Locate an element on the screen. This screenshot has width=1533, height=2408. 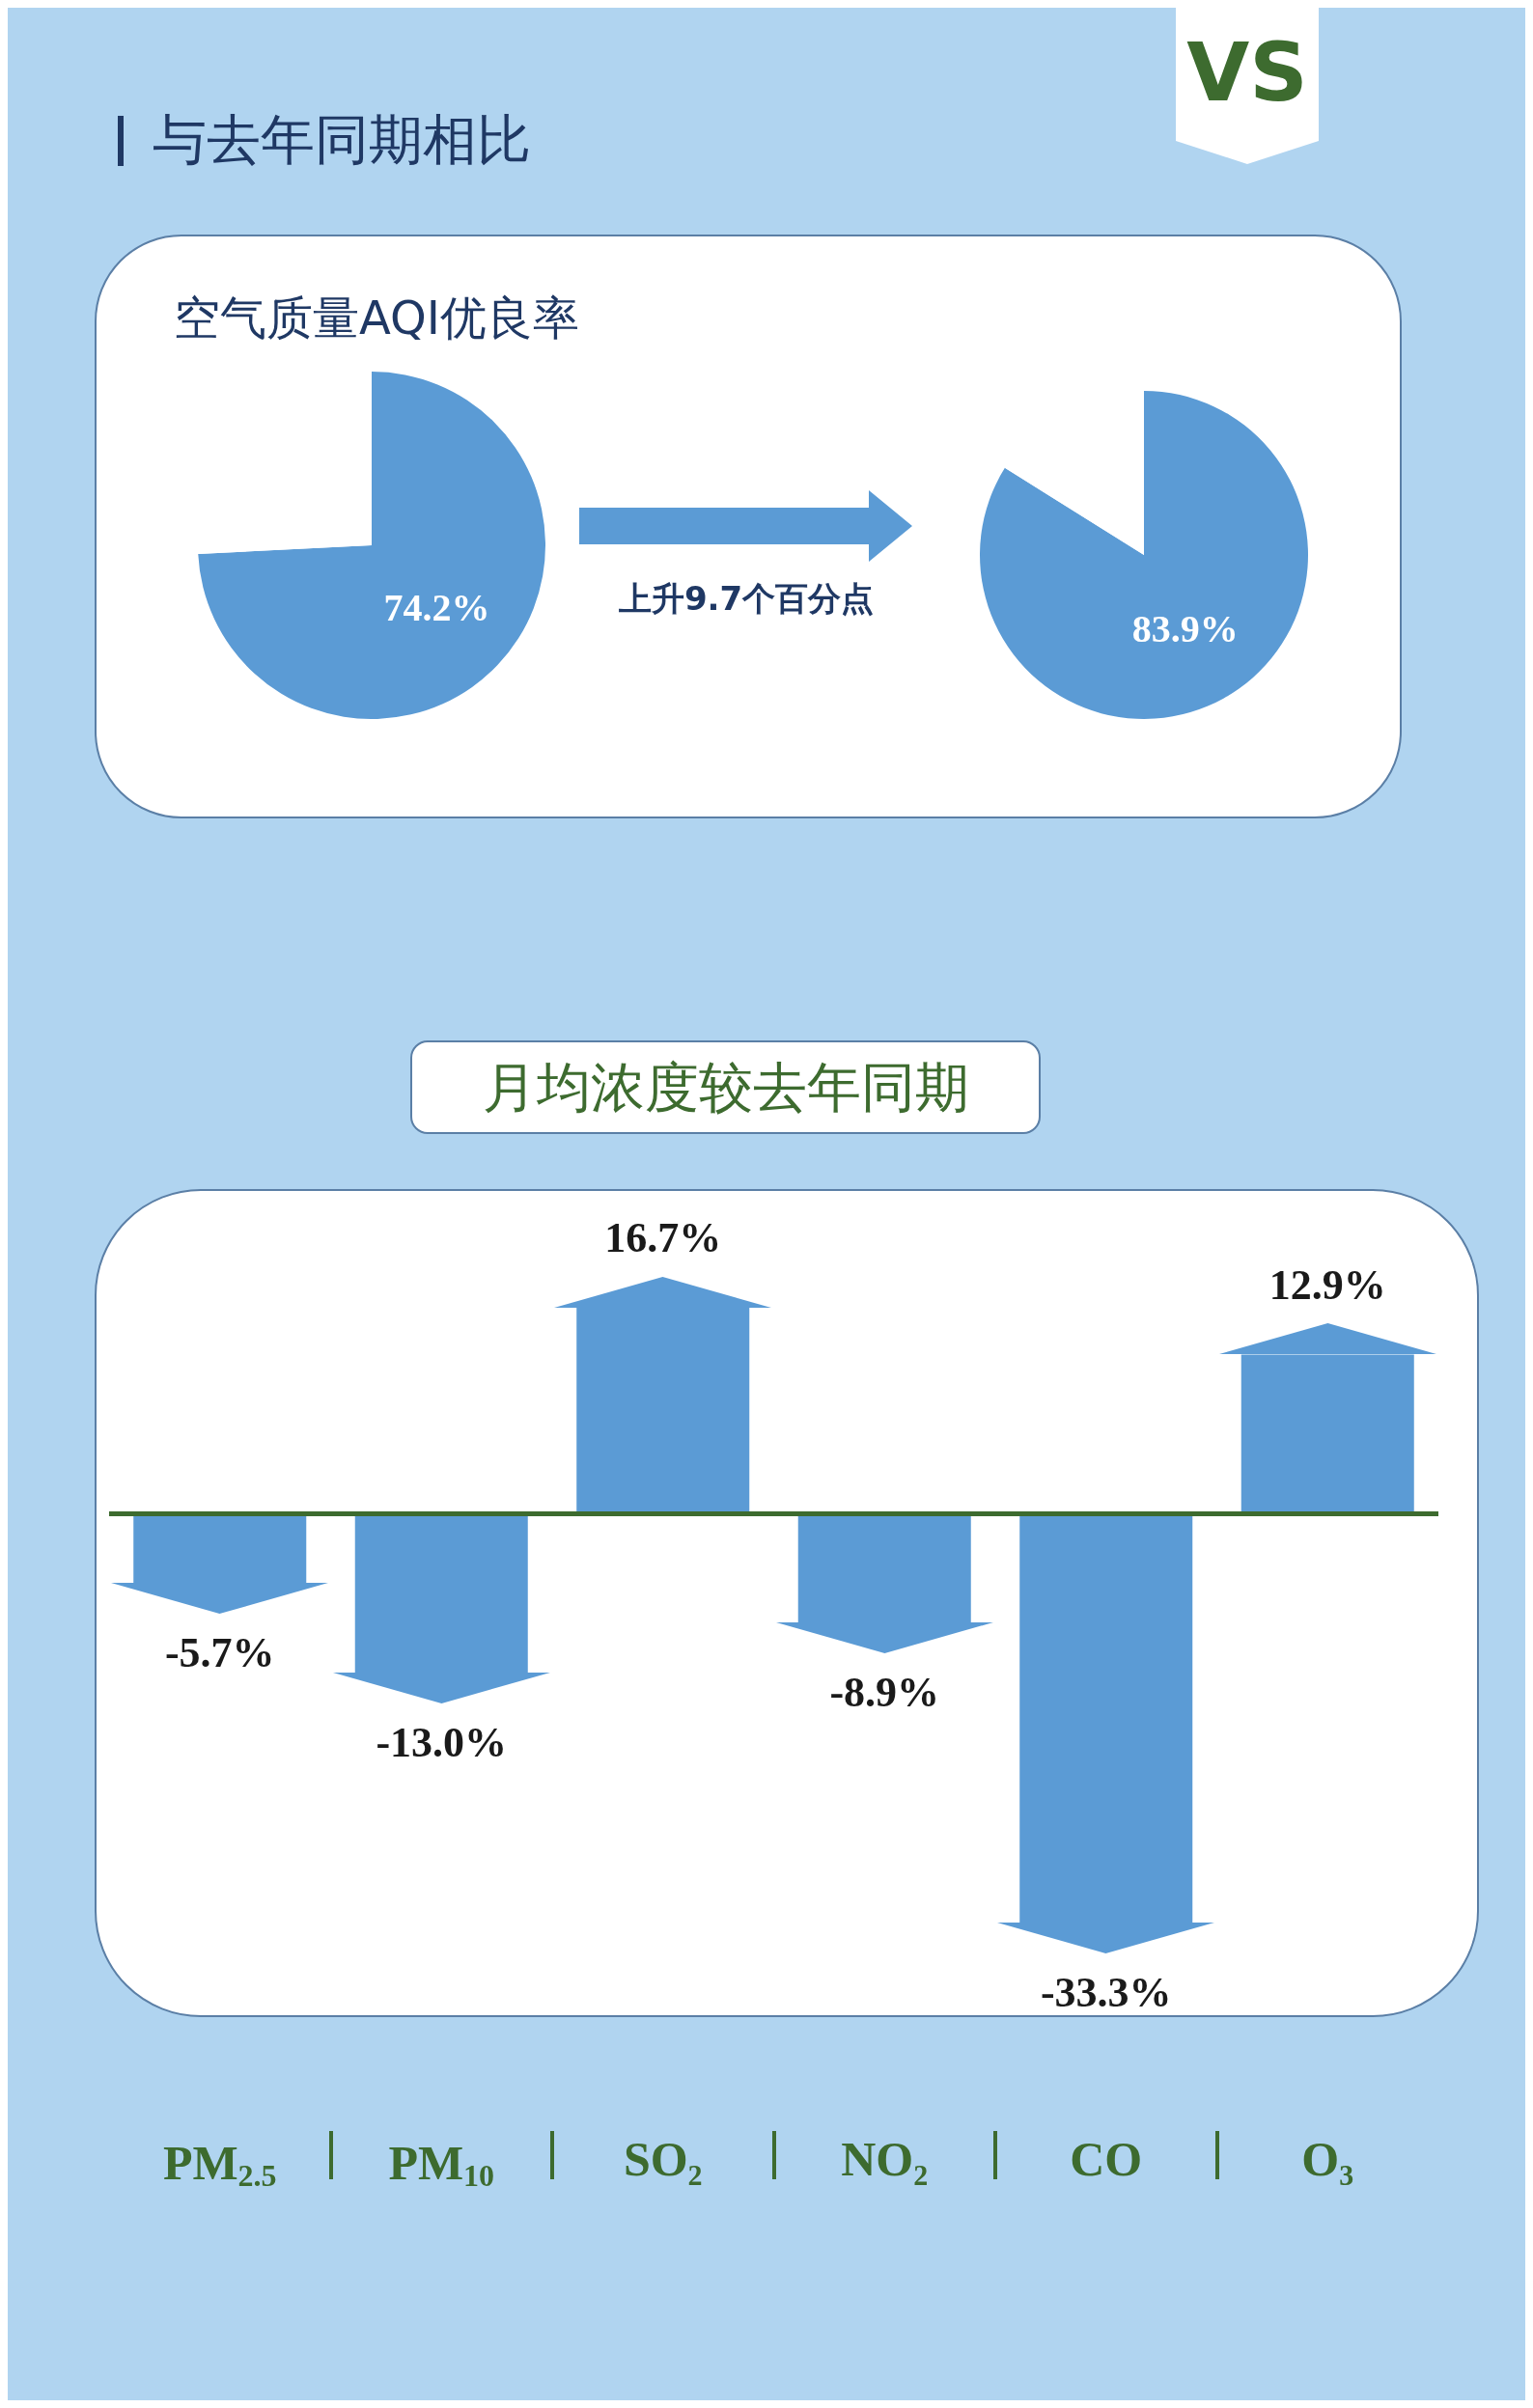
data-label: 16.7% is located at coordinates (663, 1238).